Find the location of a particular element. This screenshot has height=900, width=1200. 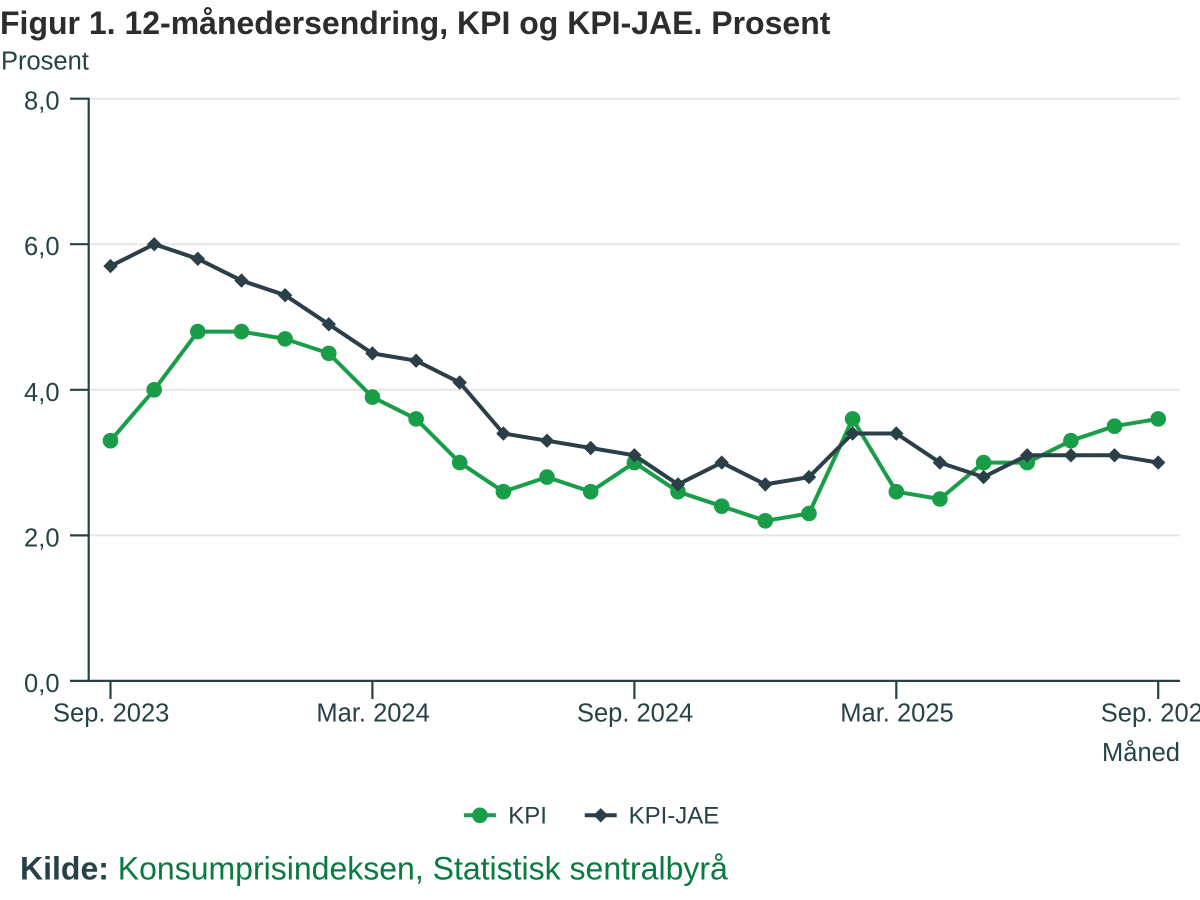

svg-text: Sep. 2024 is located at coordinates (635, 713).